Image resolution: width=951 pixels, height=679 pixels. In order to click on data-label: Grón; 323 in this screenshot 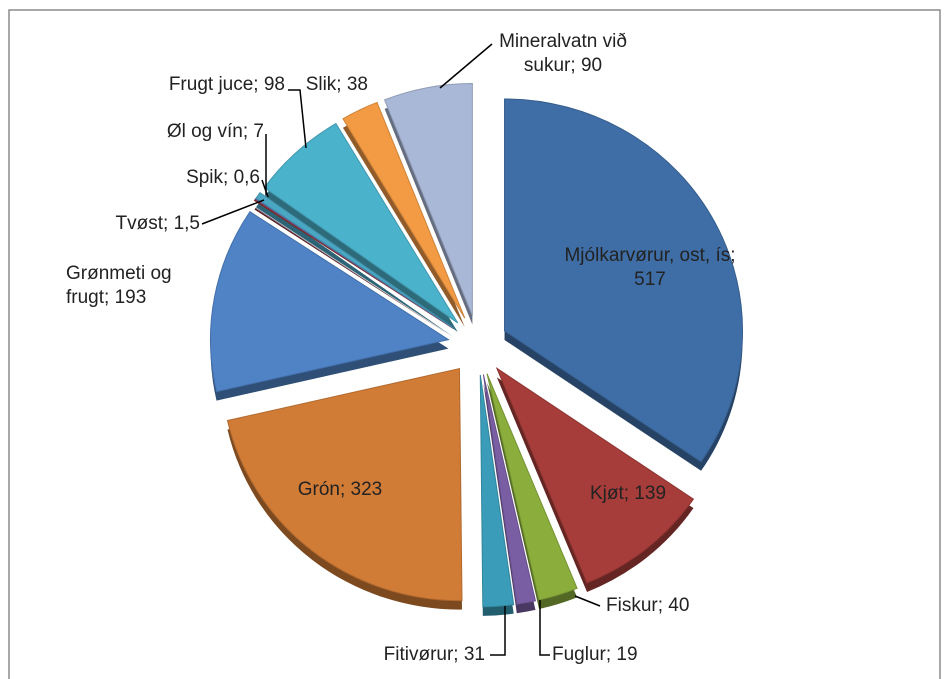, I will do `click(340, 489)`.